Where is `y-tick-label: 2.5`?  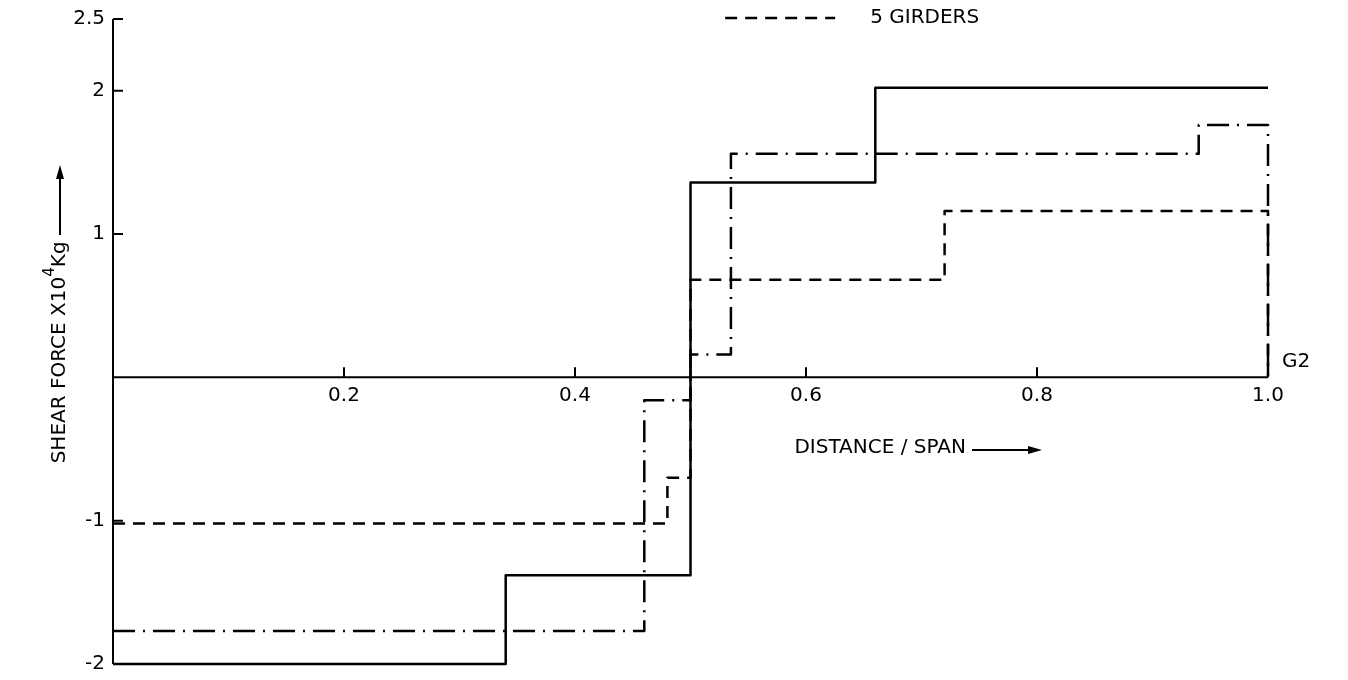
y-tick-label: 2.5 is located at coordinates (89, 17).